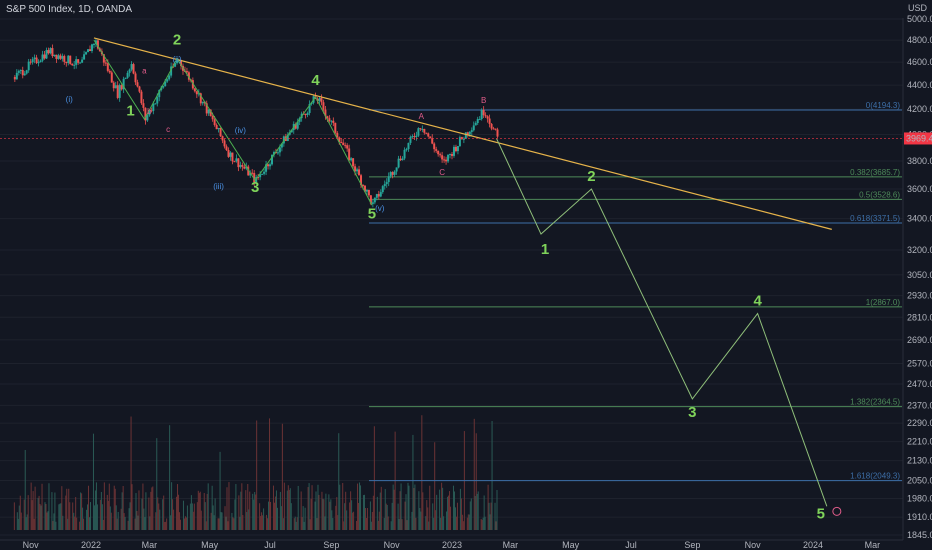 The width and height of the screenshot is (932, 550). I want to click on projection-wave-label: 1, so click(545, 249).